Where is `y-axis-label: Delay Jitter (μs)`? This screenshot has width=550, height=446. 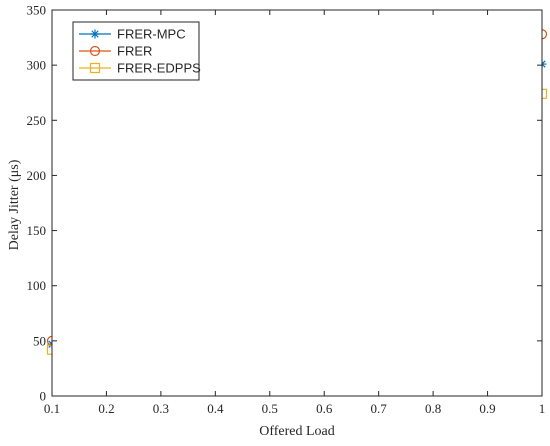
y-axis-label: Delay Jitter (μs) is located at coordinates (14, 204).